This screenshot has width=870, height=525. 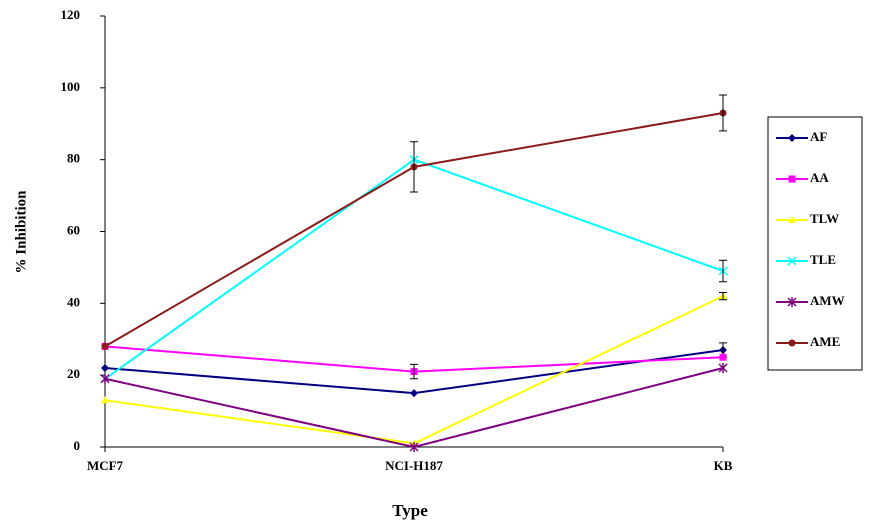 I want to click on legend-label: AMW, so click(x=827, y=300).